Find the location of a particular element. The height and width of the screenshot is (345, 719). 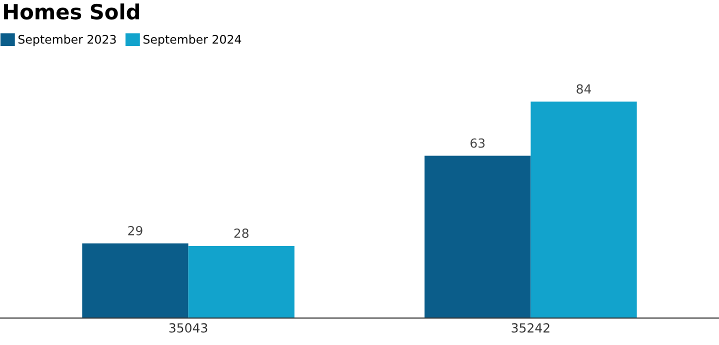

data-label: 28 is located at coordinates (241, 233).